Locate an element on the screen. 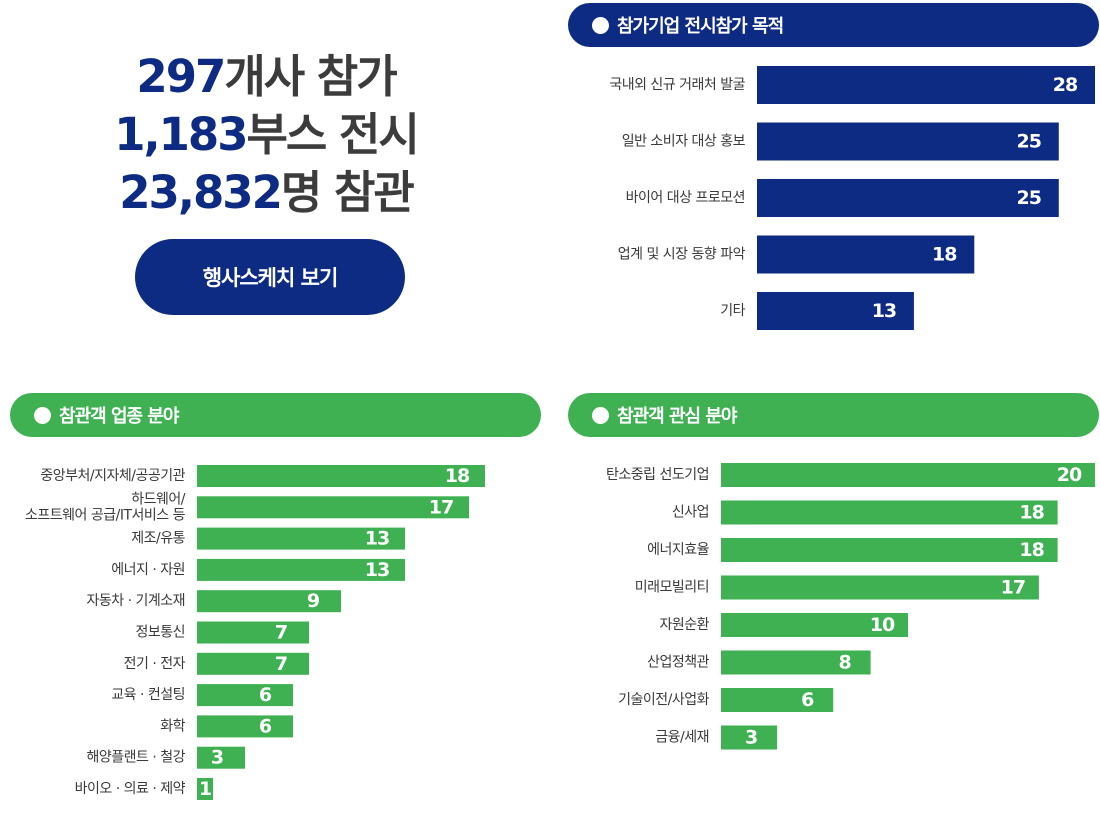 This screenshot has height=819, width=1100. stat-visitors-number: 23,832 is located at coordinates (201, 192).